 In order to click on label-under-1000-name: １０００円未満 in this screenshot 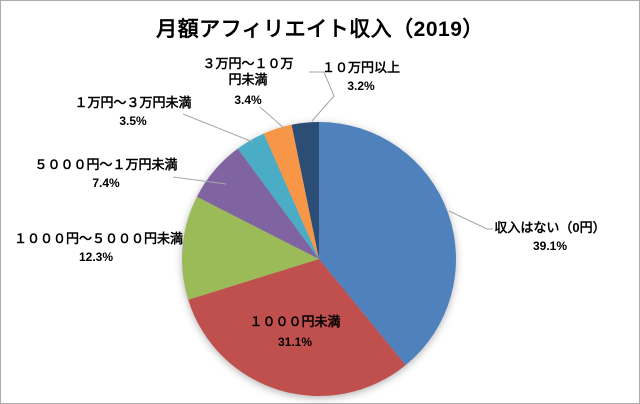, I will do `click(295, 321)`.